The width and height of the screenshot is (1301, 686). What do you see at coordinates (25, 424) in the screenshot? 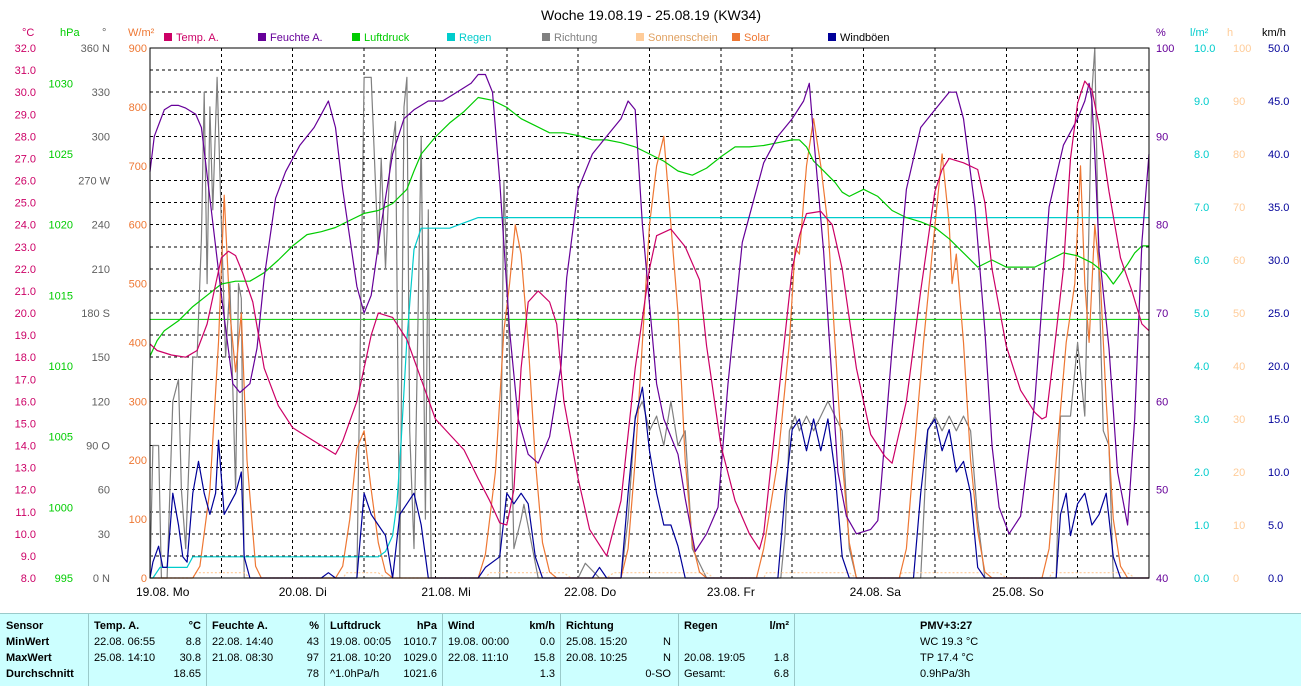
I see `temp-tick-label: 15.0` at bounding box center [25, 424].